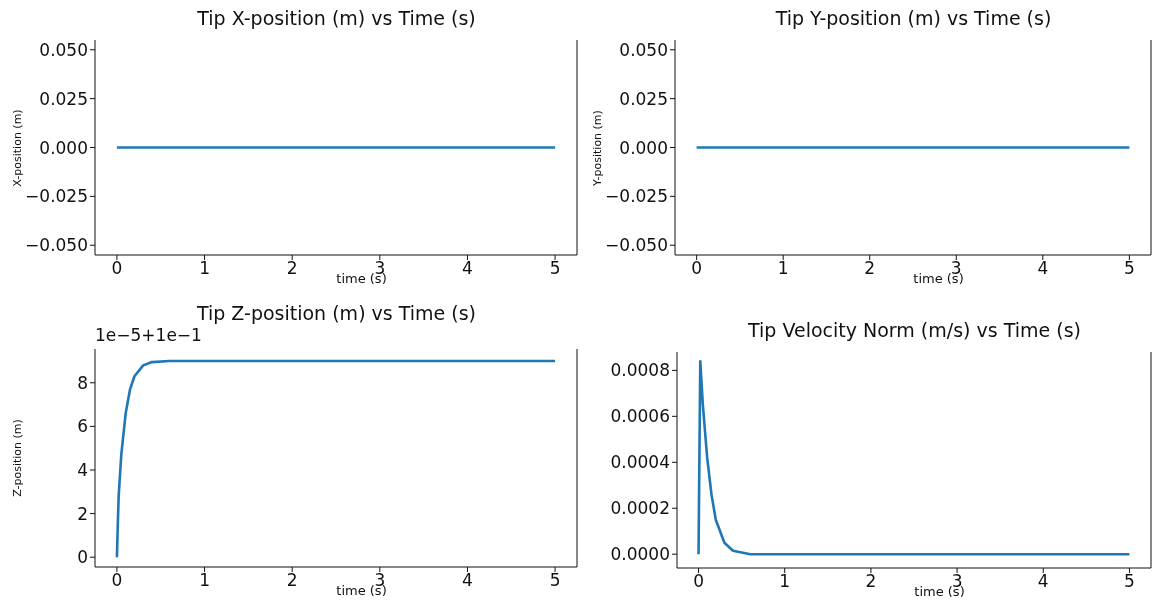  I want to click on y-tick-label: 0.0000, so click(640, 554).